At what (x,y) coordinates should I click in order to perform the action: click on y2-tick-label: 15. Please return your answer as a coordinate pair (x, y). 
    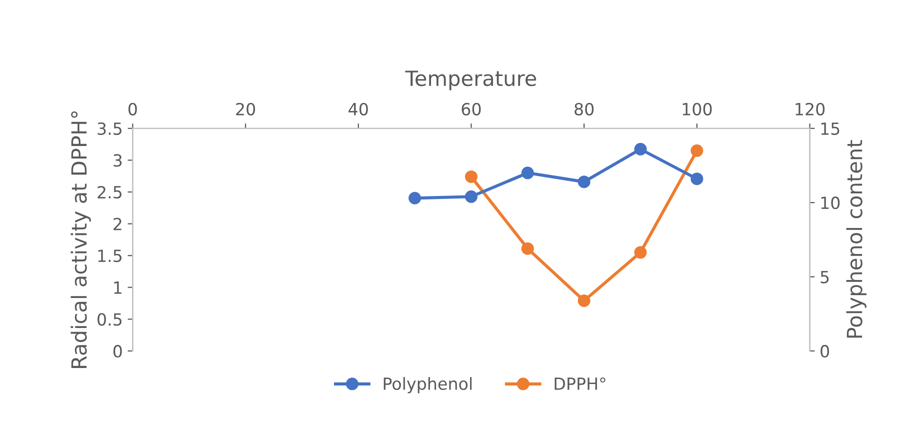
    Looking at the image, I should click on (830, 128).